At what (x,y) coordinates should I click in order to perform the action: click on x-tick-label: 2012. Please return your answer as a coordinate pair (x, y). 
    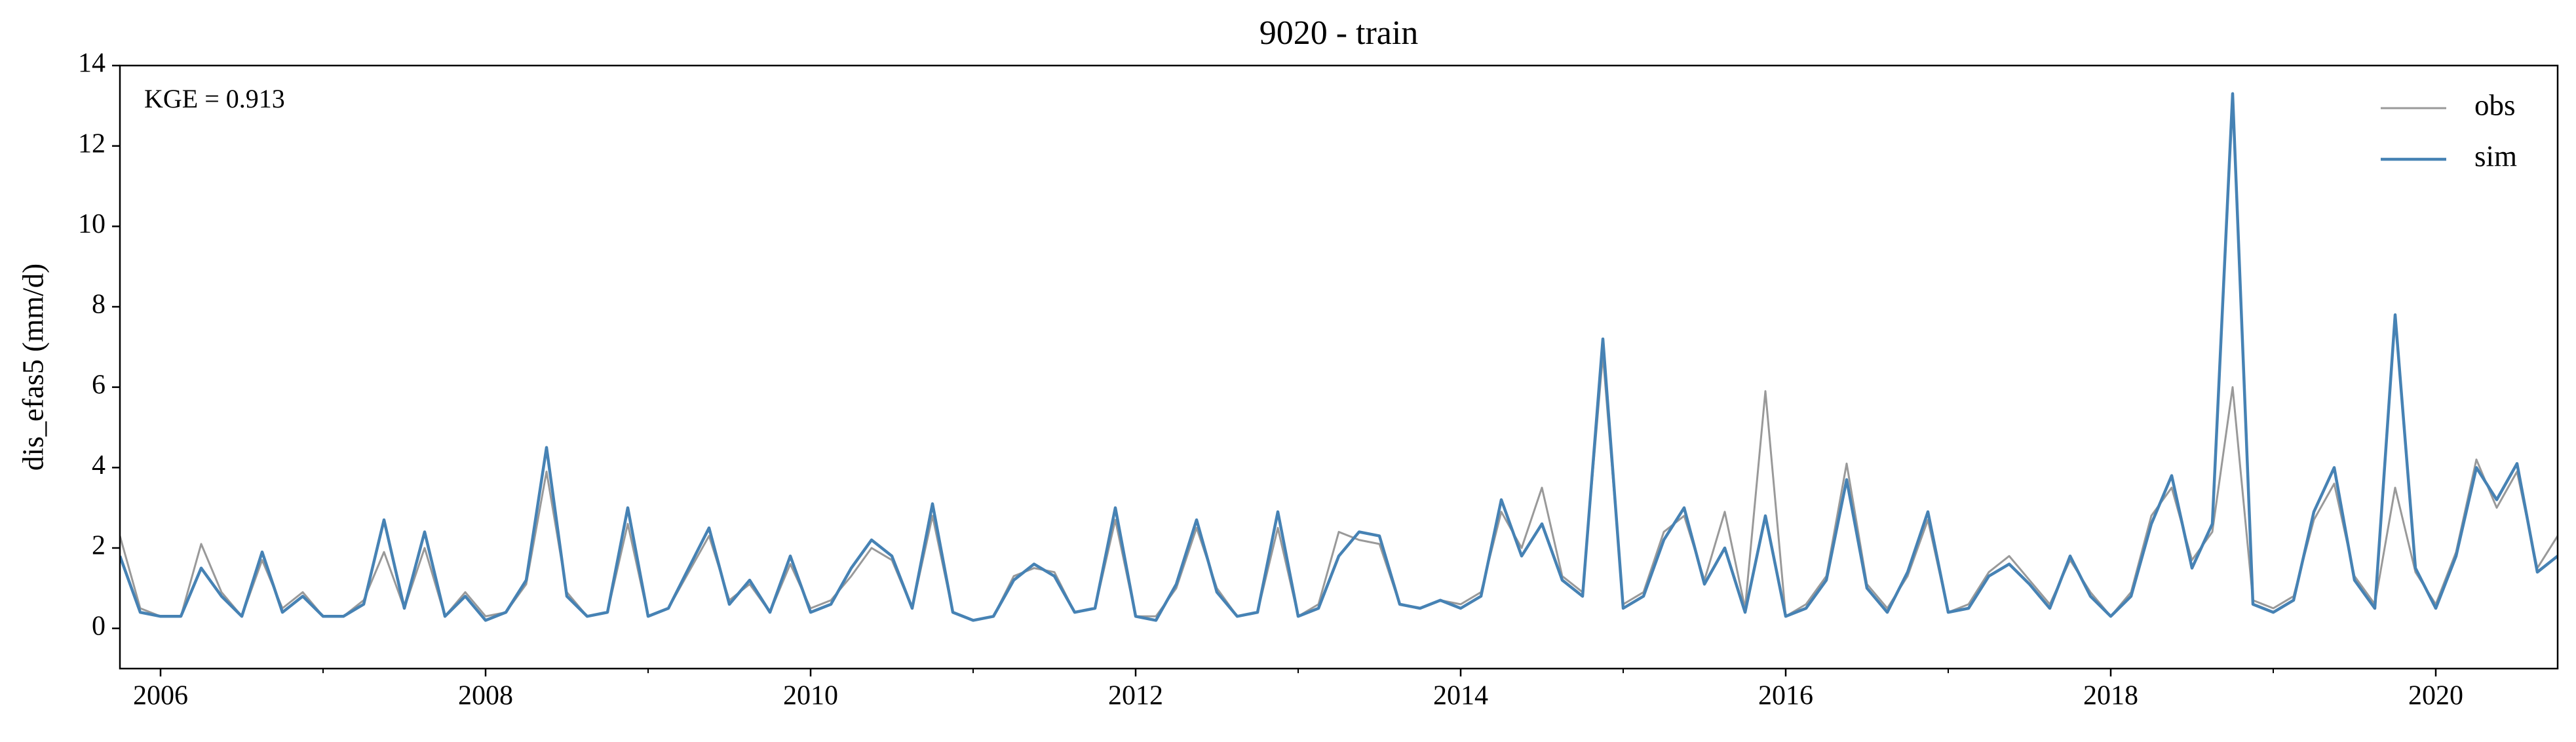
    Looking at the image, I should click on (1135, 696).